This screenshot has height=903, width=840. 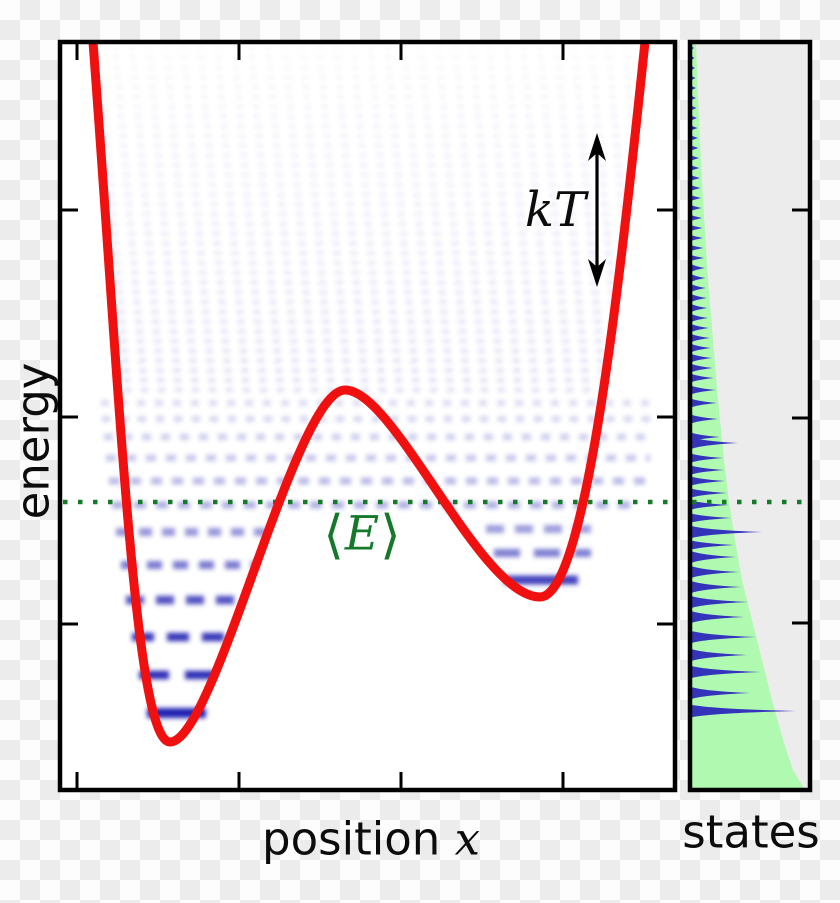 I want to click on x-axis-label: position x, so click(x=371, y=839).